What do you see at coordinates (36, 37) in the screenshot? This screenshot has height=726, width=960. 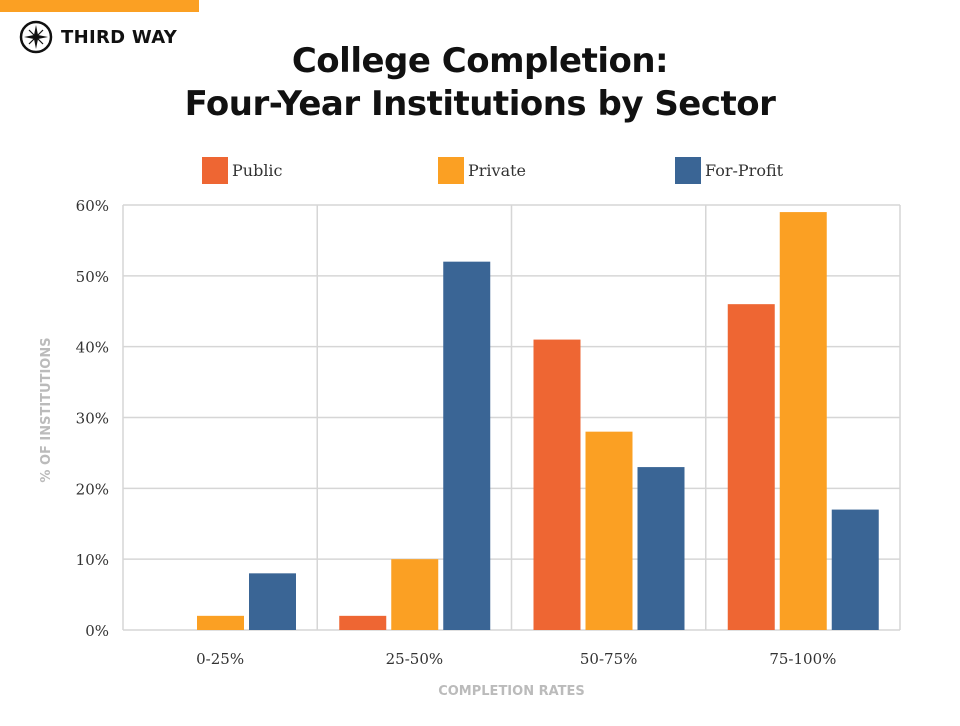 I see `compass-icon` at bounding box center [36, 37].